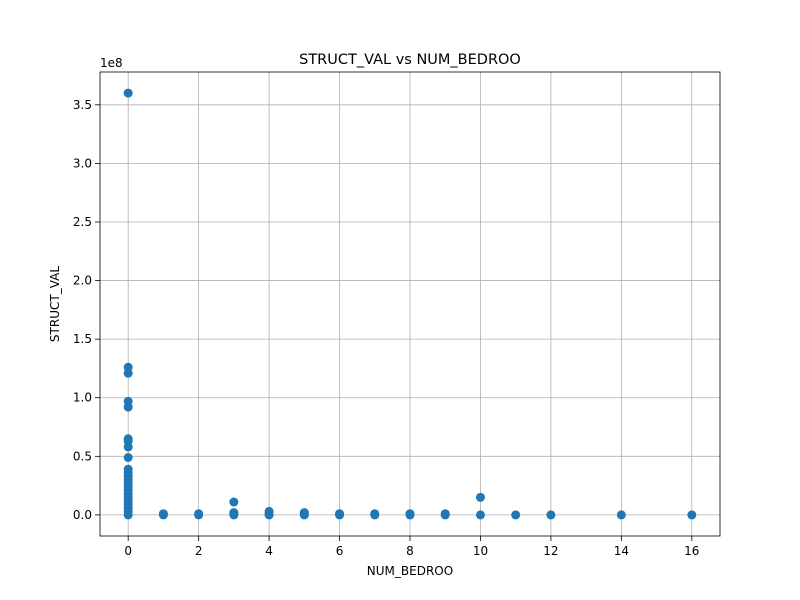 Image resolution: width=800 pixels, height=600 pixels. I want to click on x-axis-label: NUM_BEDROO, so click(410, 571).